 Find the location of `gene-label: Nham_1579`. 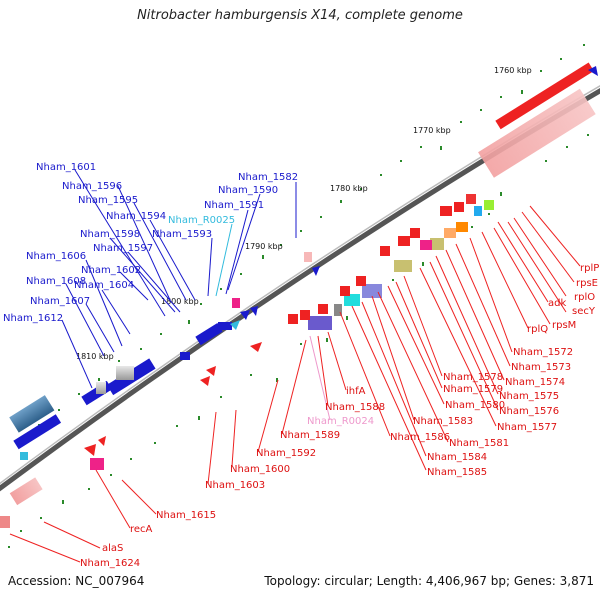

gene-label: Nham_1579 is located at coordinates (473, 389).